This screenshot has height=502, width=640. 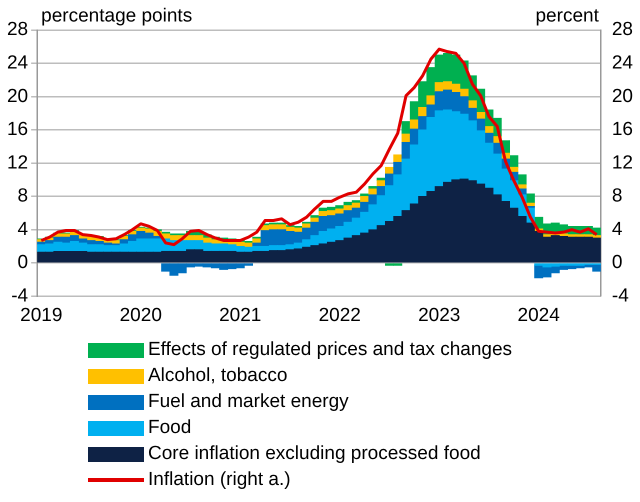 What do you see at coordinates (20, 295) in the screenshot?
I see `y-tick-label: -4` at bounding box center [20, 295].